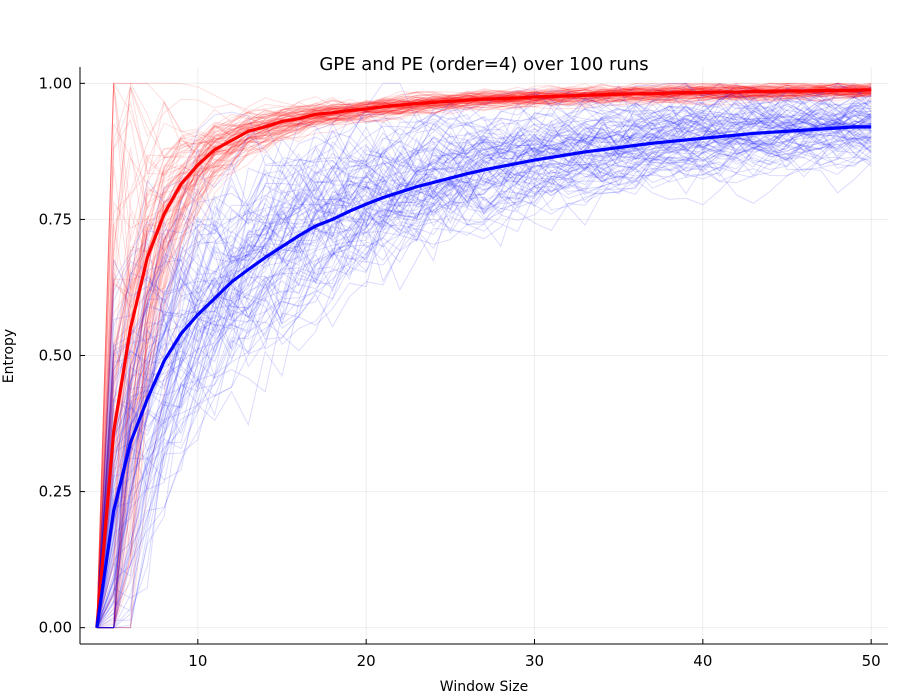  What do you see at coordinates (55, 492) in the screenshot?
I see `y-tick-label: 0.25` at bounding box center [55, 492].